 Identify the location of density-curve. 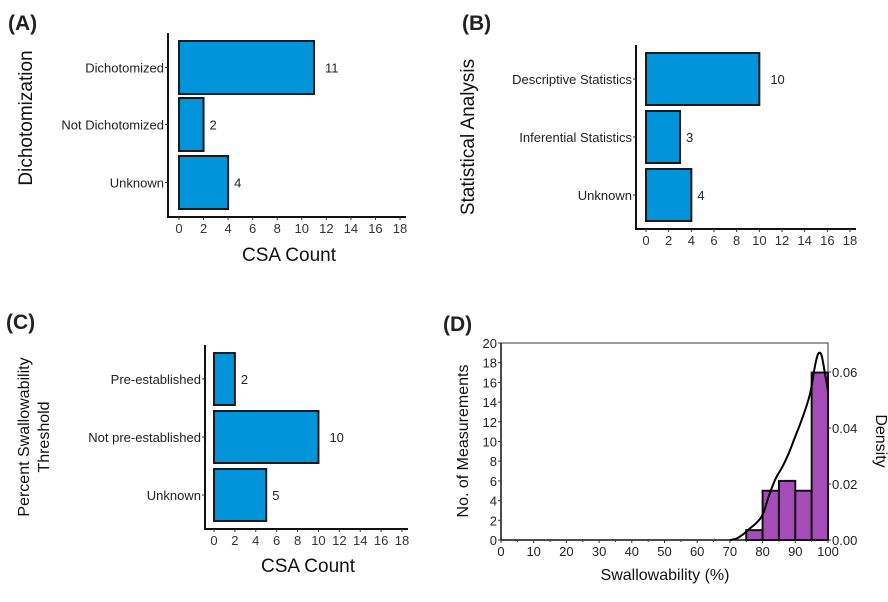
(779, 446).